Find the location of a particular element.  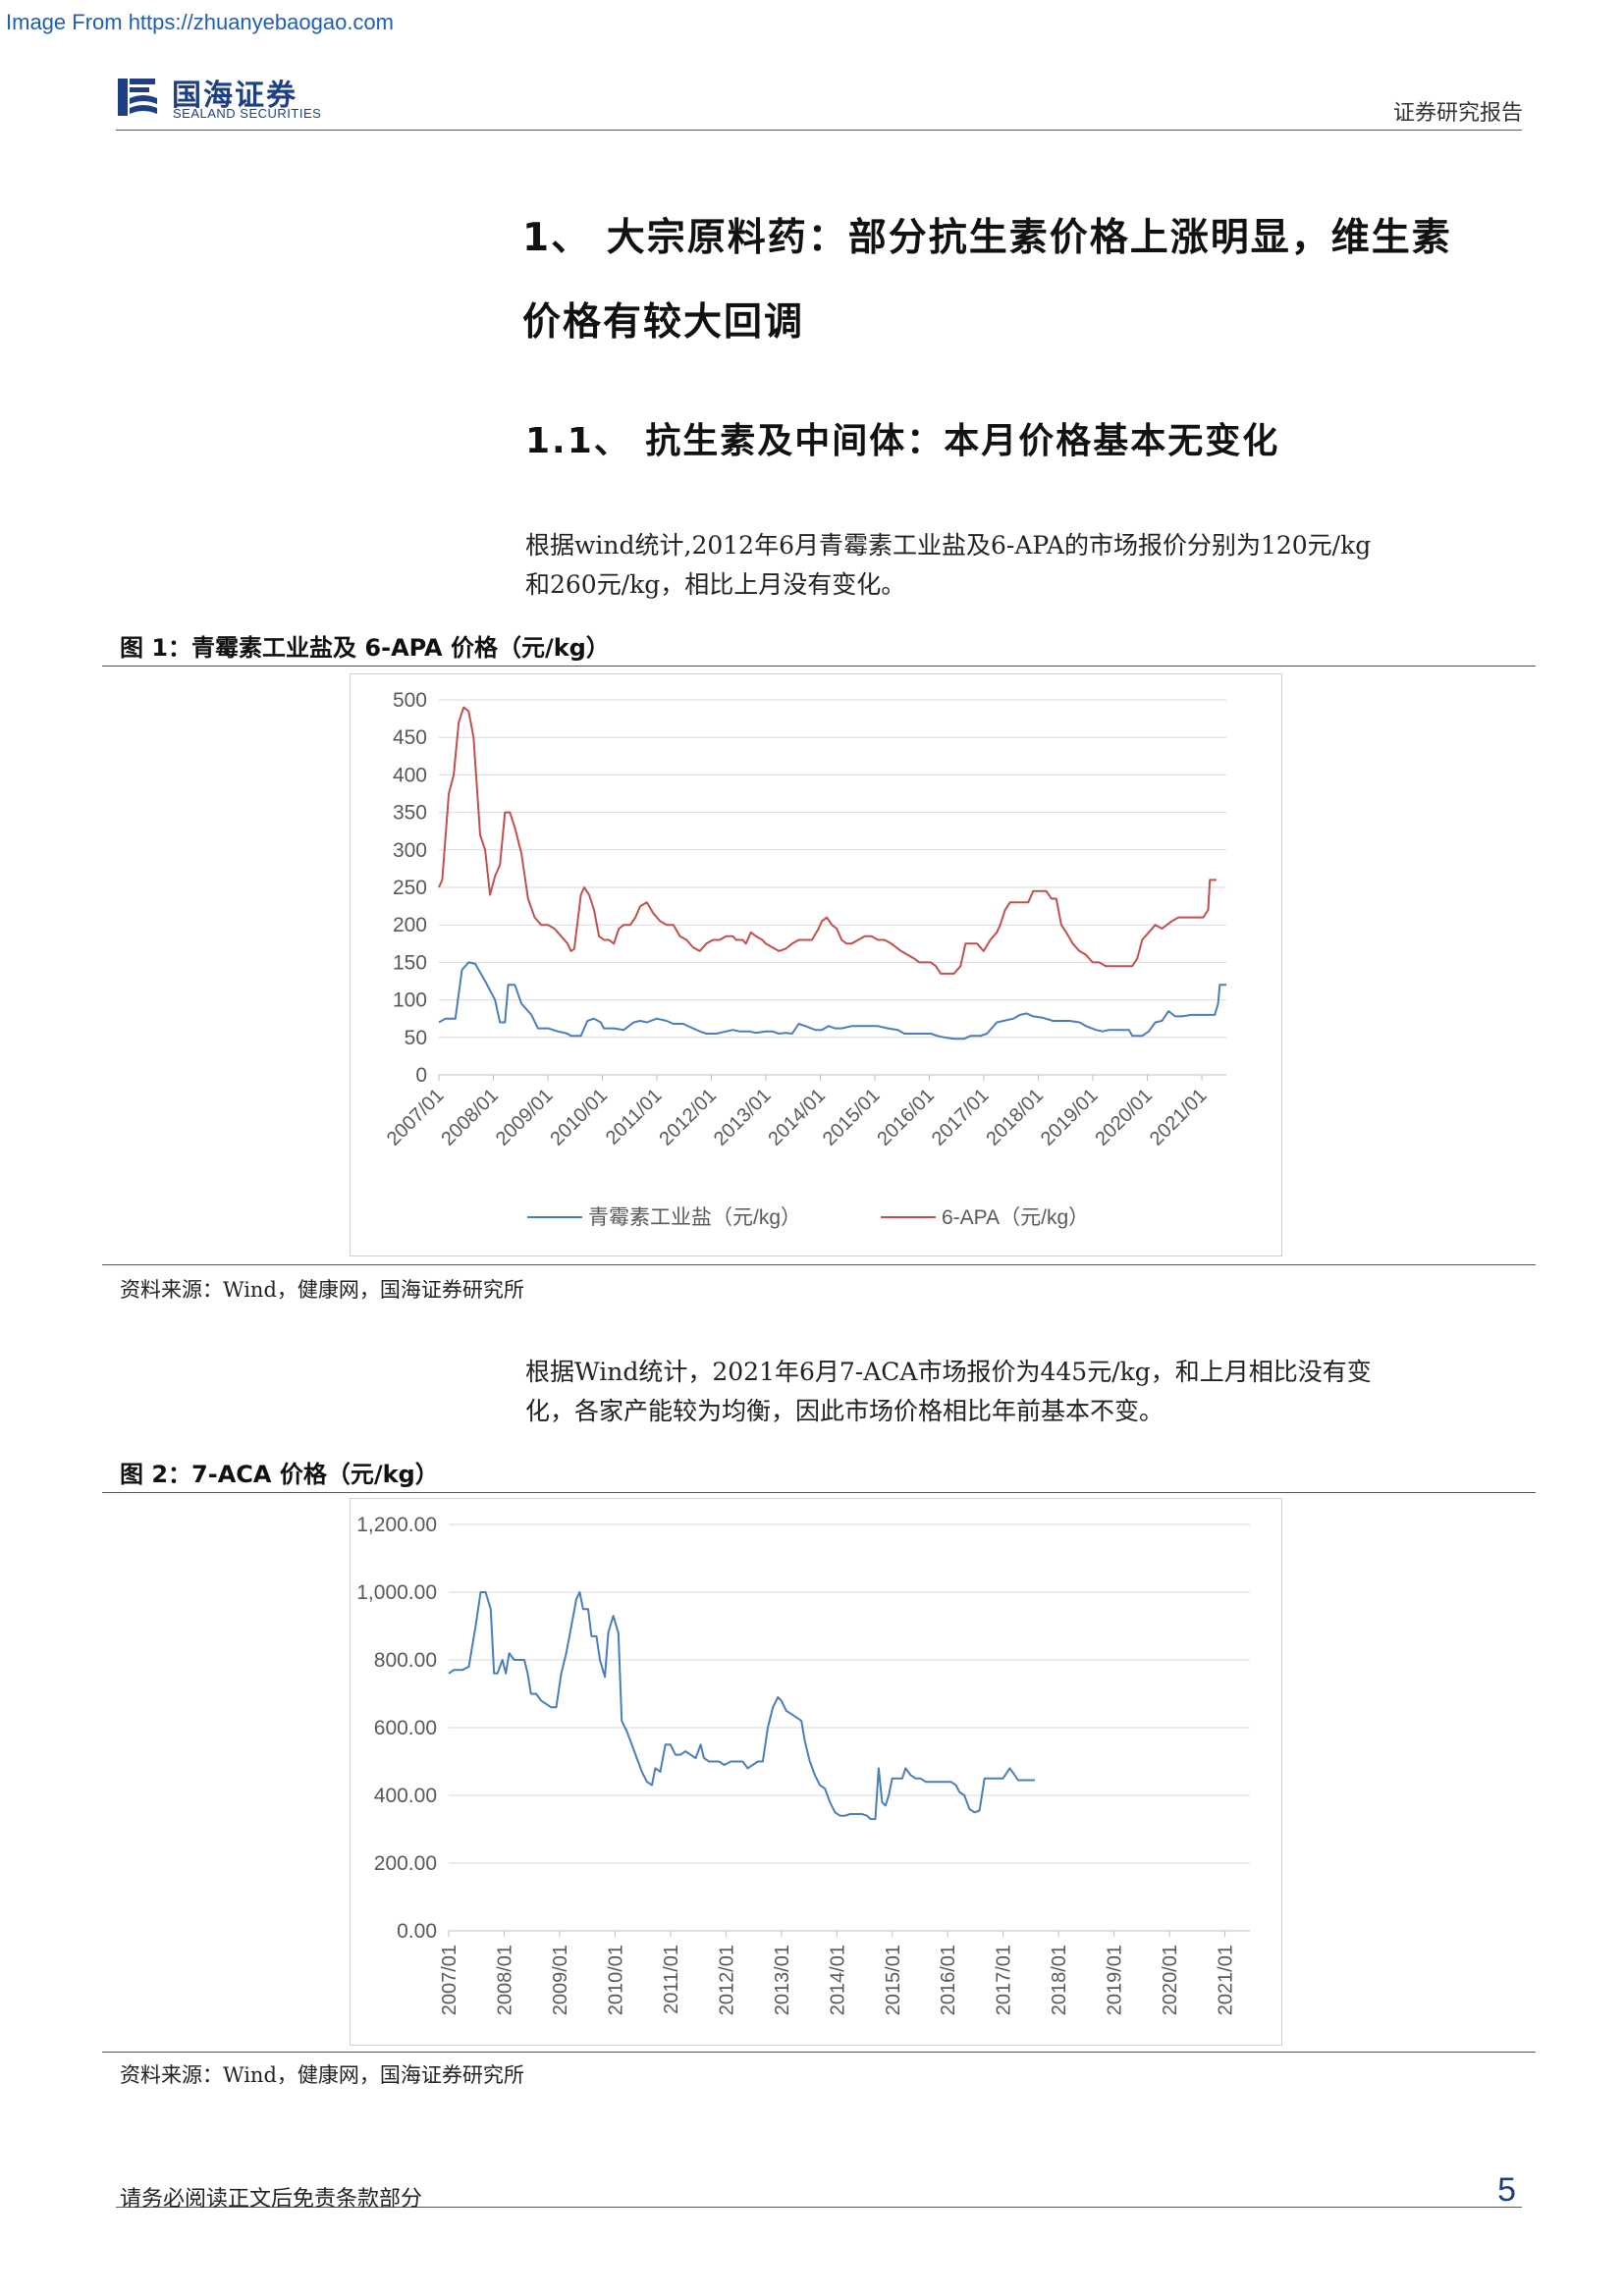

y-tick-label: 500 is located at coordinates (410, 700).